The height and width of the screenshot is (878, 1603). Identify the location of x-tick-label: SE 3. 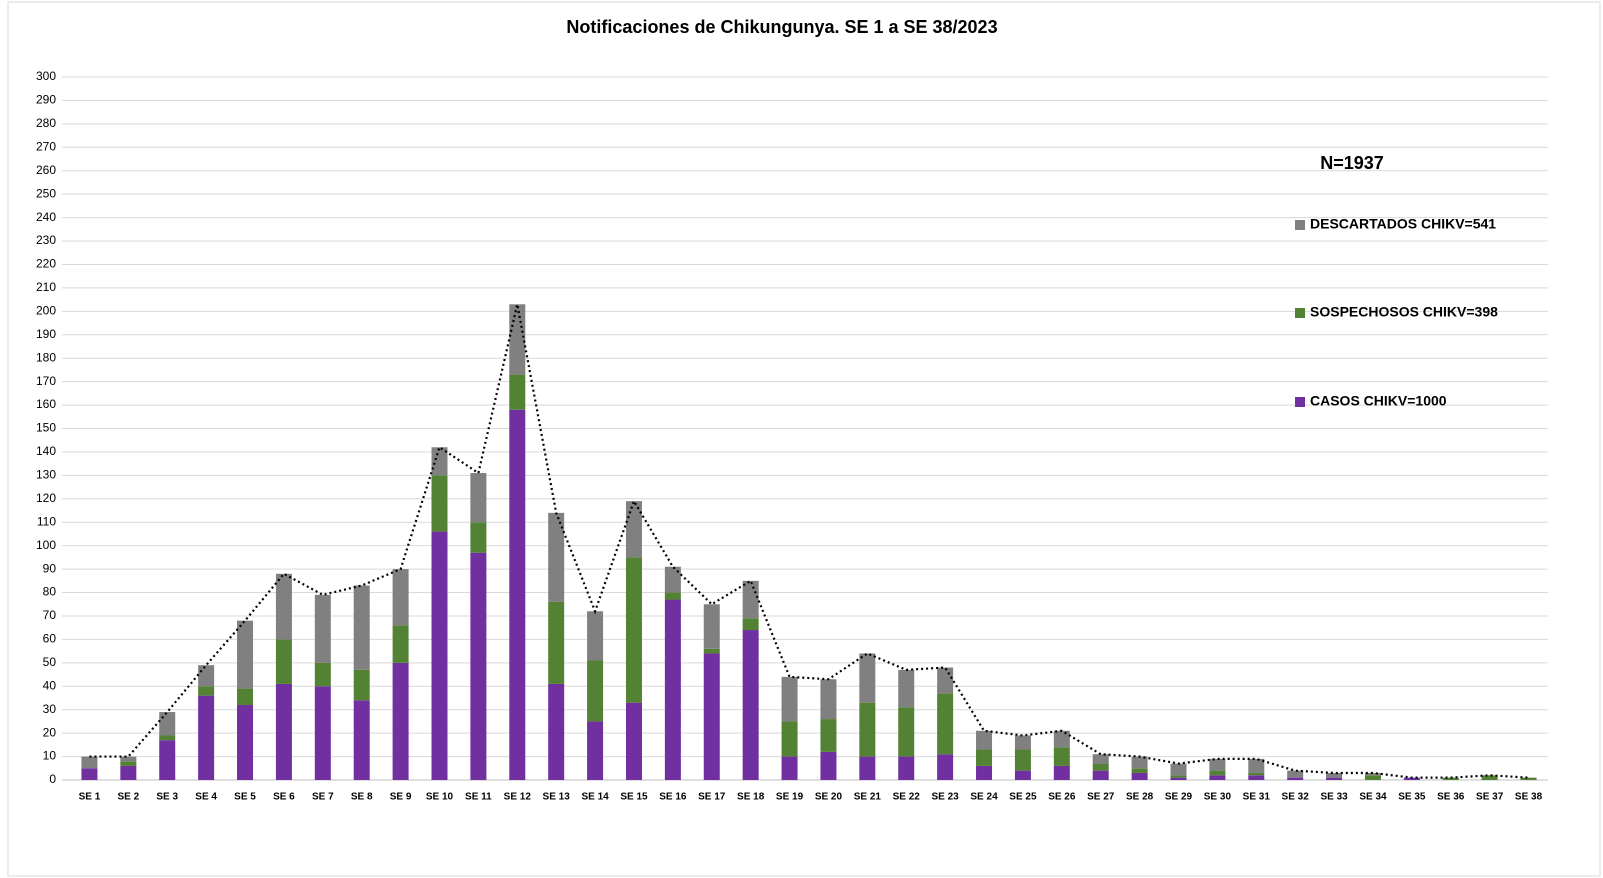
(167, 797).